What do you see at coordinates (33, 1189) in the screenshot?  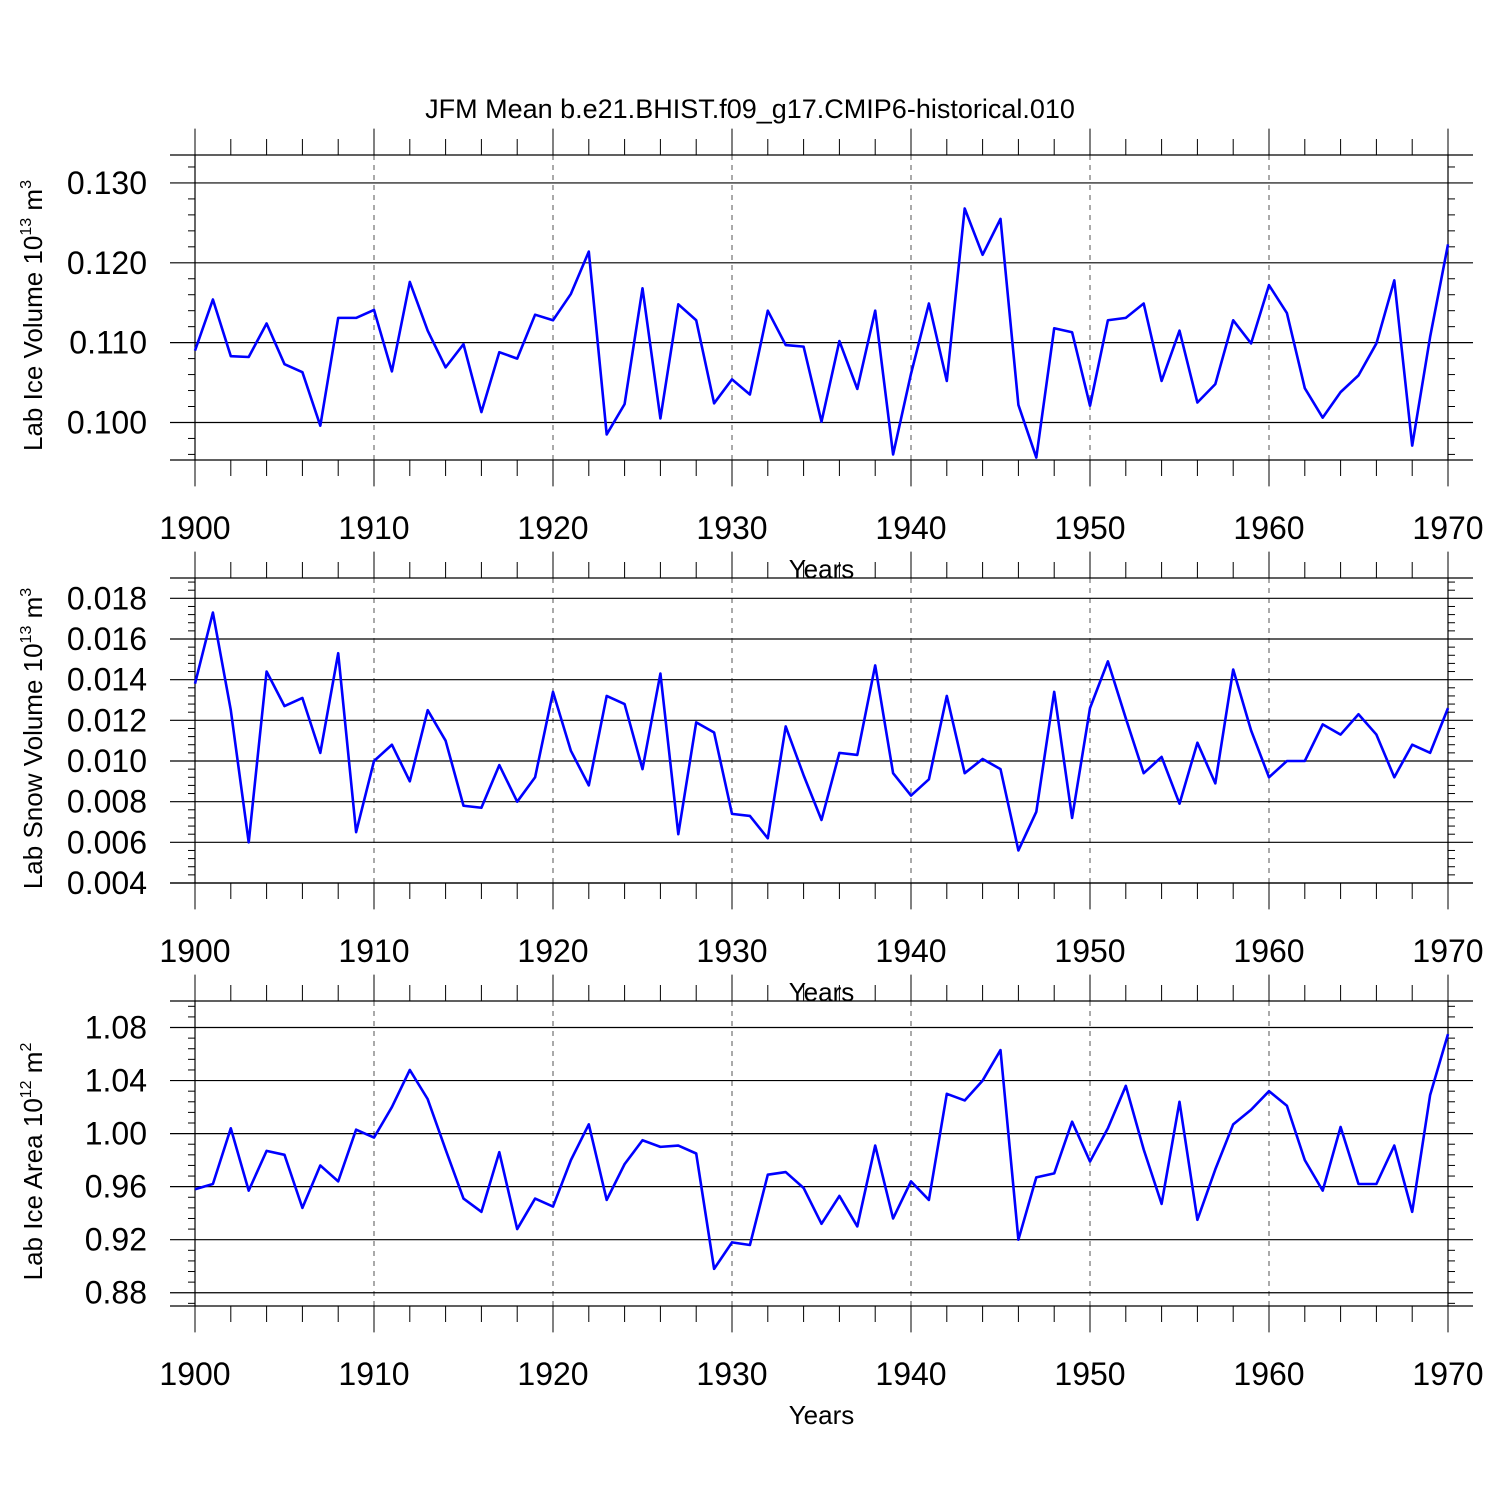 I see `y-axis-label-text: Lab Ice Area 10` at bounding box center [33, 1189].